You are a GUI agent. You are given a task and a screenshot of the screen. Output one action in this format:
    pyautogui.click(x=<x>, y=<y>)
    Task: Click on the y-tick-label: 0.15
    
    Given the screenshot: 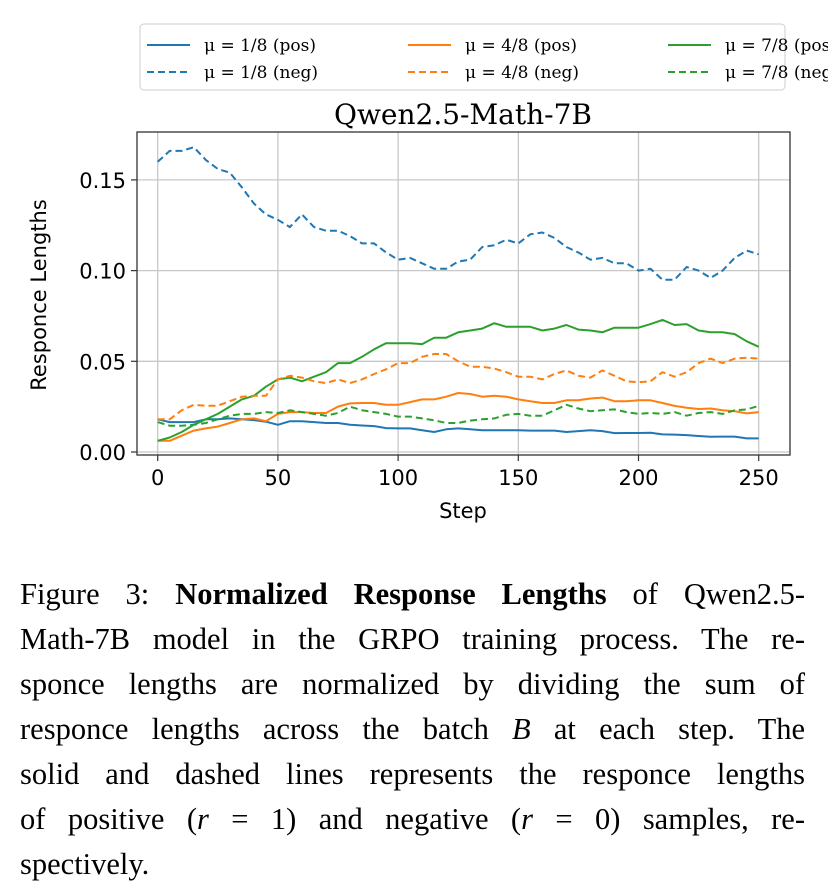 What is the action you would take?
    pyautogui.click(x=102, y=181)
    